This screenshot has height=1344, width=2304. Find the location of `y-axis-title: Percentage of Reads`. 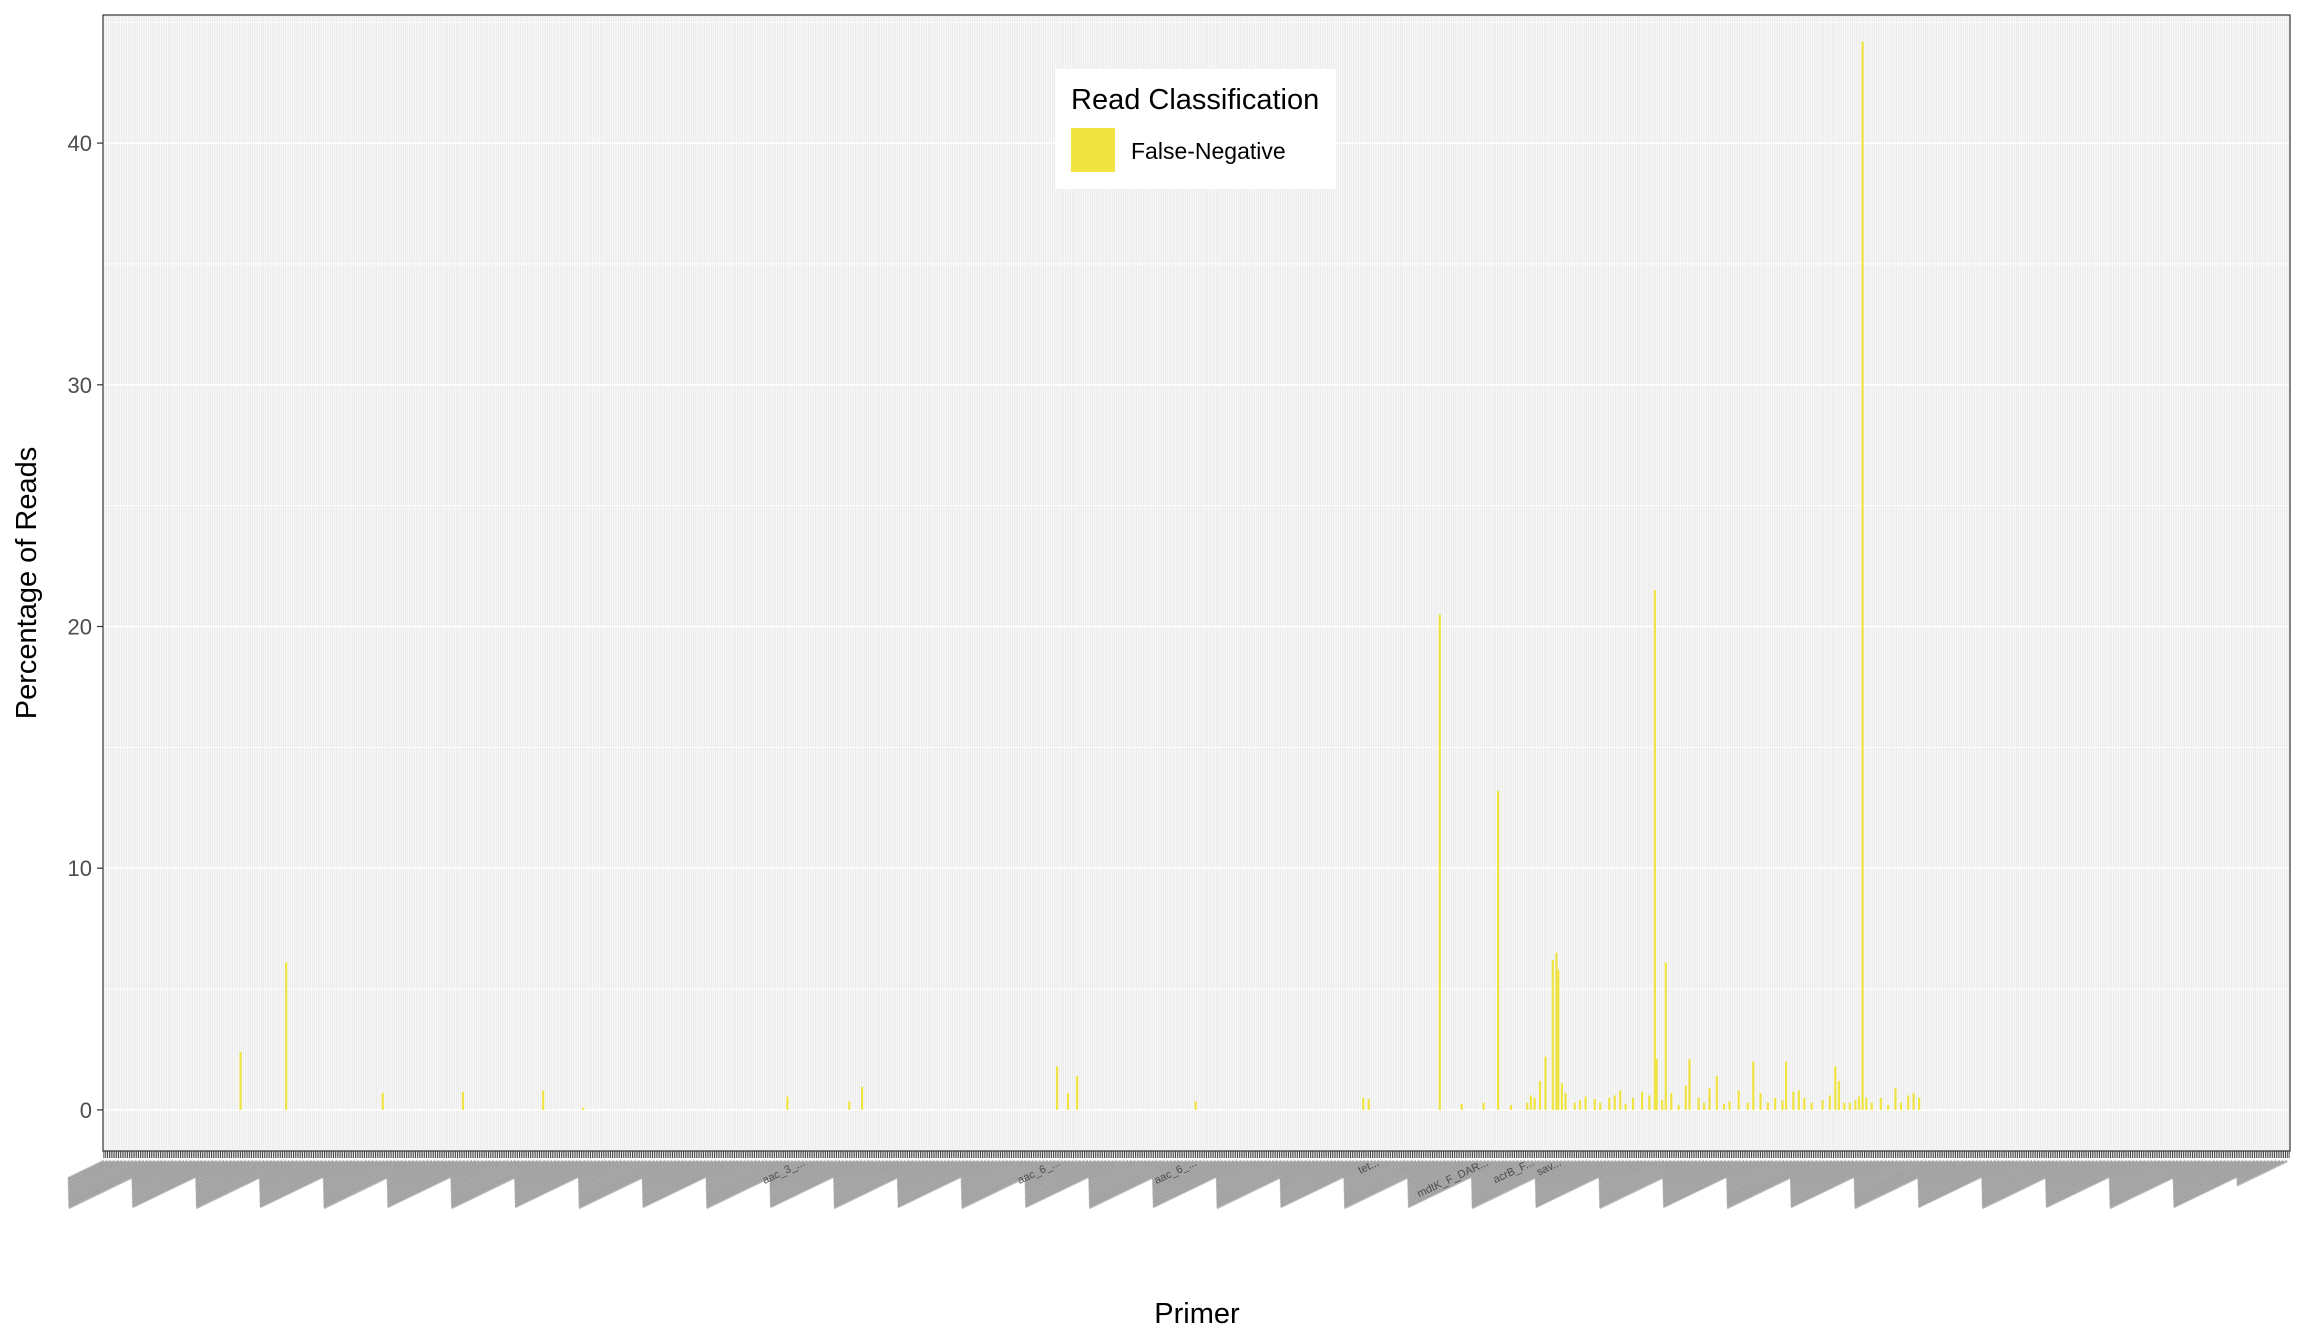

y-axis-title: Percentage of Reads is located at coordinates (27, 583).